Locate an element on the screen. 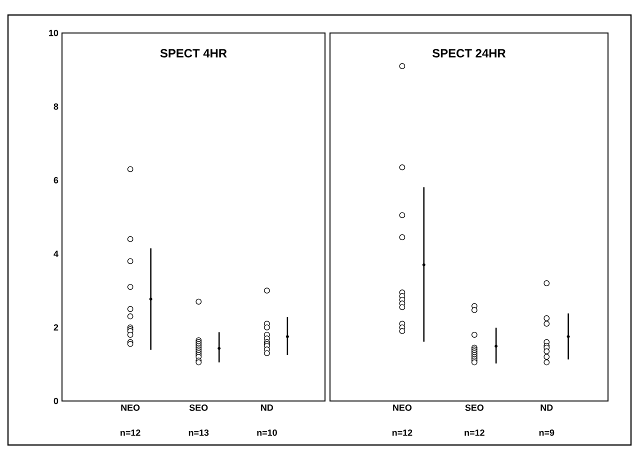 The height and width of the screenshot is (451, 639). text: n=10 is located at coordinates (267, 433).